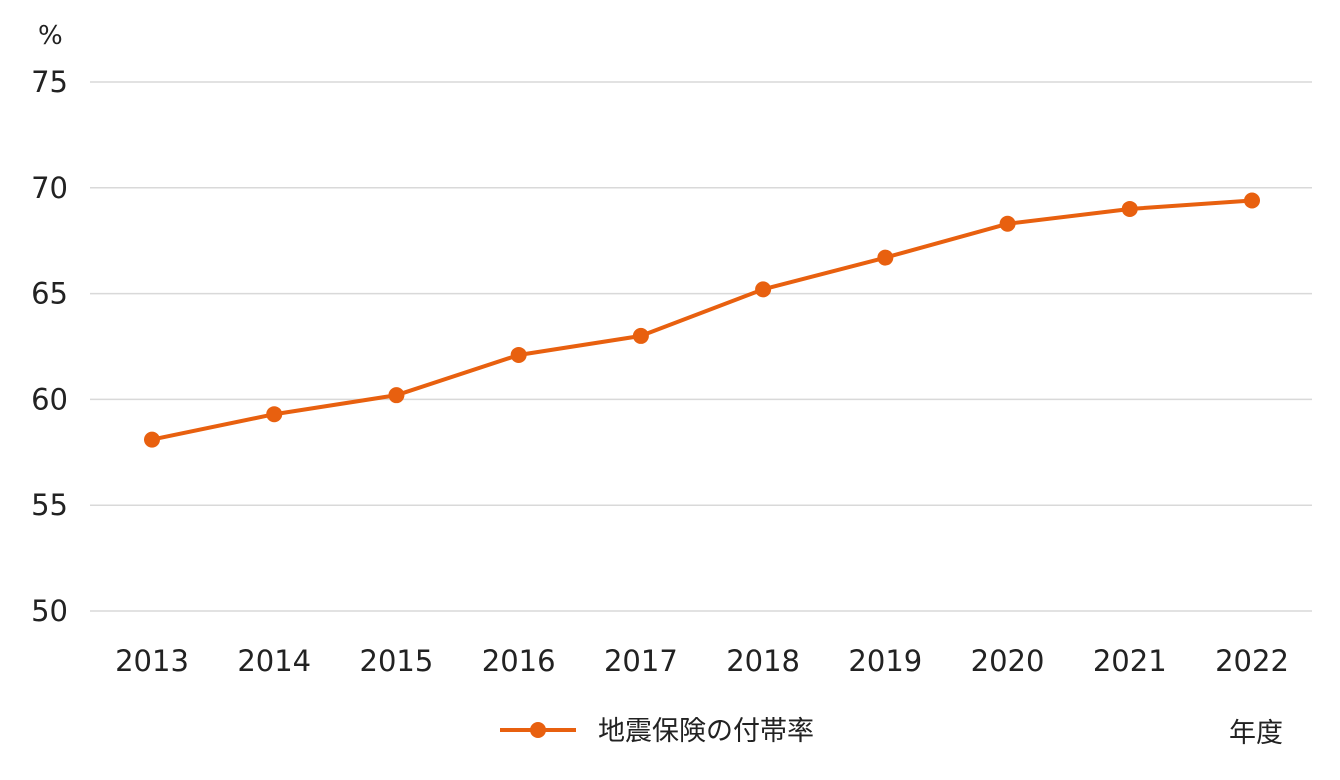  Describe the element at coordinates (641, 661) in the screenshot. I see `x-tick-label: 2017` at that location.